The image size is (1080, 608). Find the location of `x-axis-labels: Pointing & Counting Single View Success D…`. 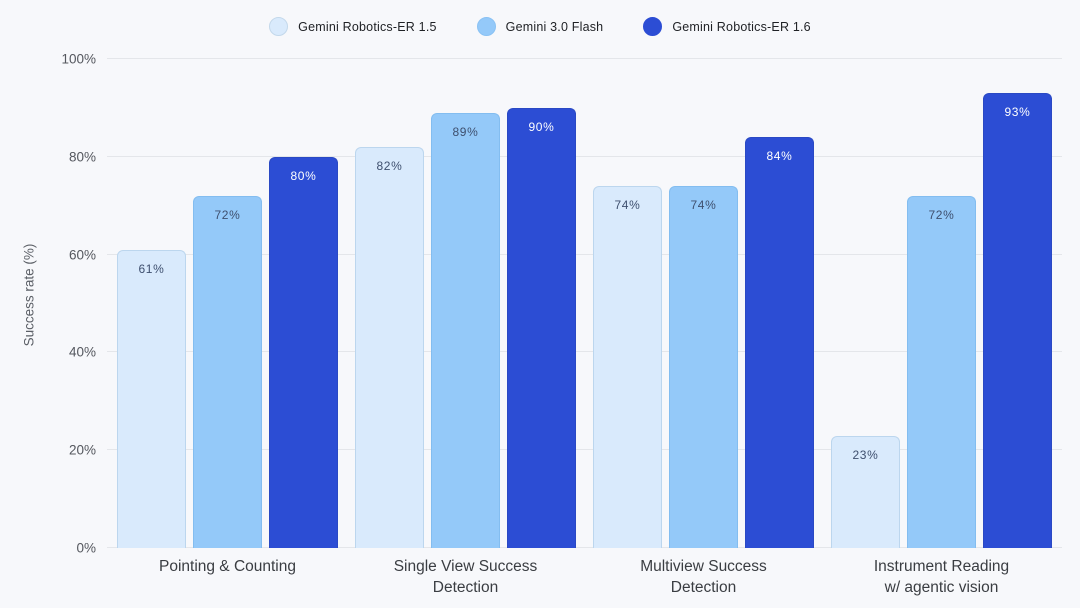

x-axis-labels: Pointing & Counting Single View Success D… is located at coordinates (584, 577).